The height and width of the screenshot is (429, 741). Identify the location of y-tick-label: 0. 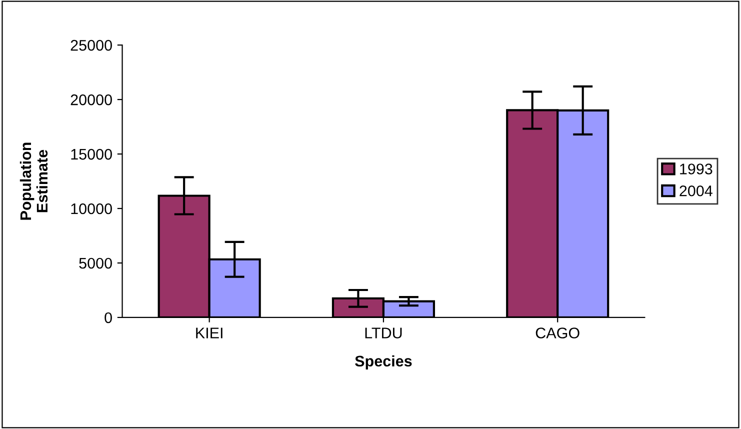
(108, 318).